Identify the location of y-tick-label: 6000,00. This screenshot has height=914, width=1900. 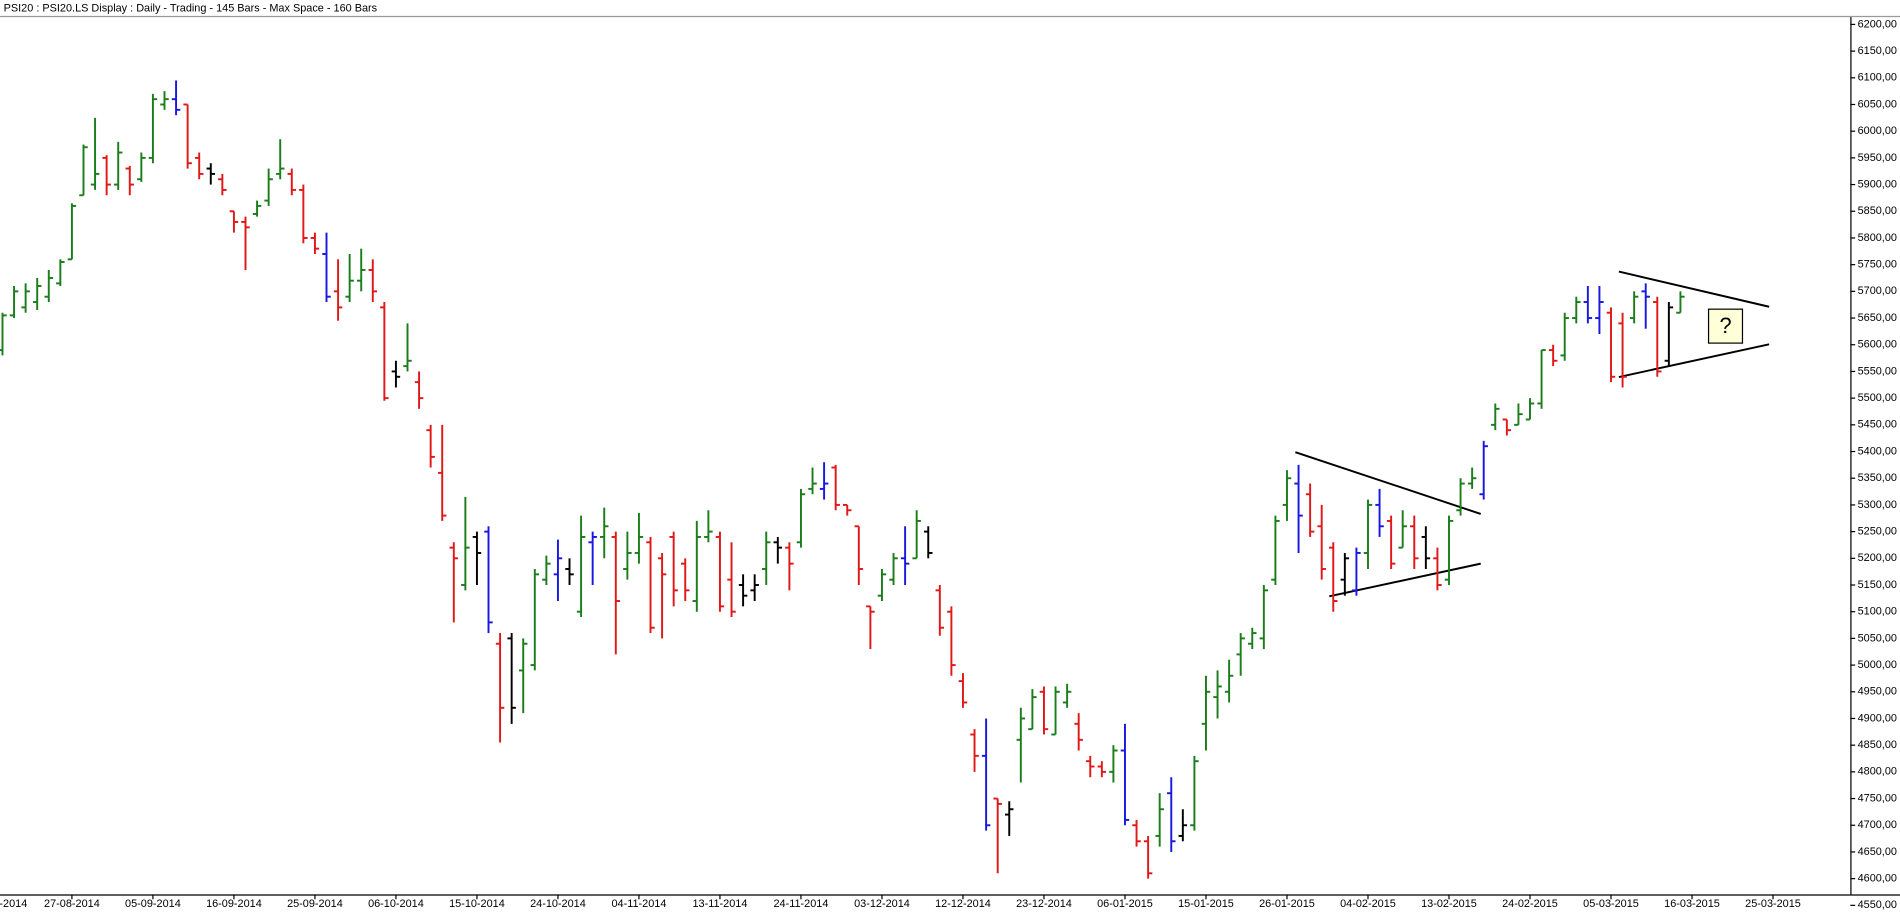
(1877, 131).